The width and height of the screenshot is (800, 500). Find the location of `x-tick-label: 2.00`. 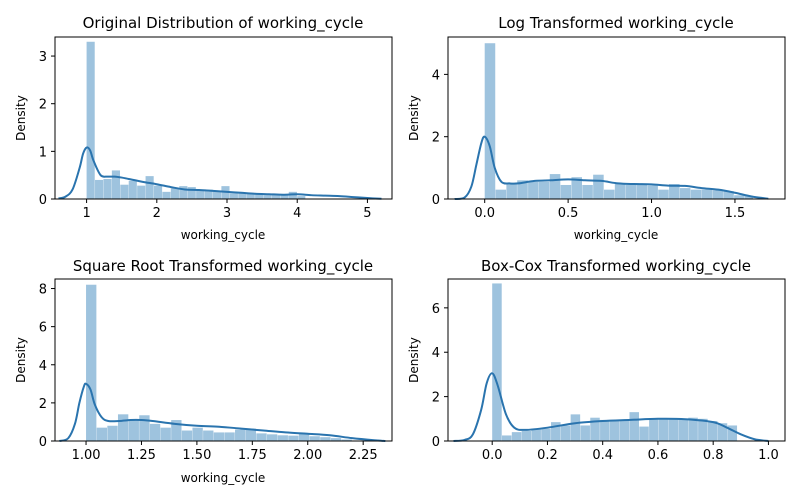

x-tick-label: 2.00 is located at coordinates (307, 455).